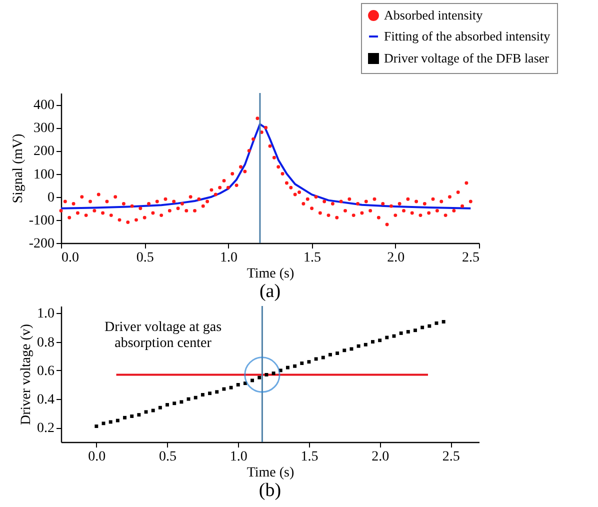  I want to click on legend-label: Fitting of the absorbed intensity, so click(467, 36).